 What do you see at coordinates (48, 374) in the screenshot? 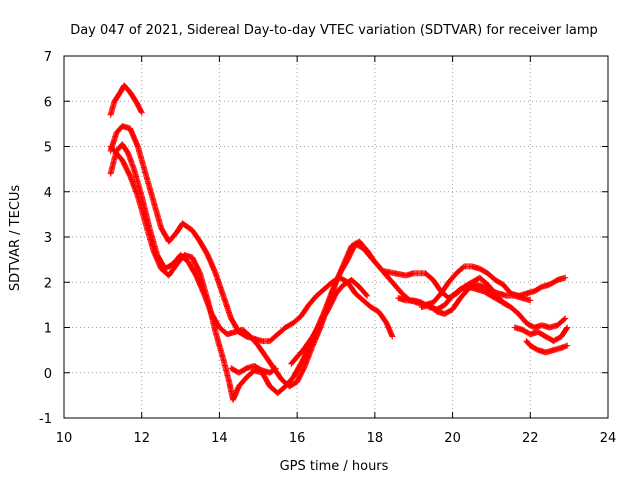
I see `y-tick-label: 0` at bounding box center [48, 374].